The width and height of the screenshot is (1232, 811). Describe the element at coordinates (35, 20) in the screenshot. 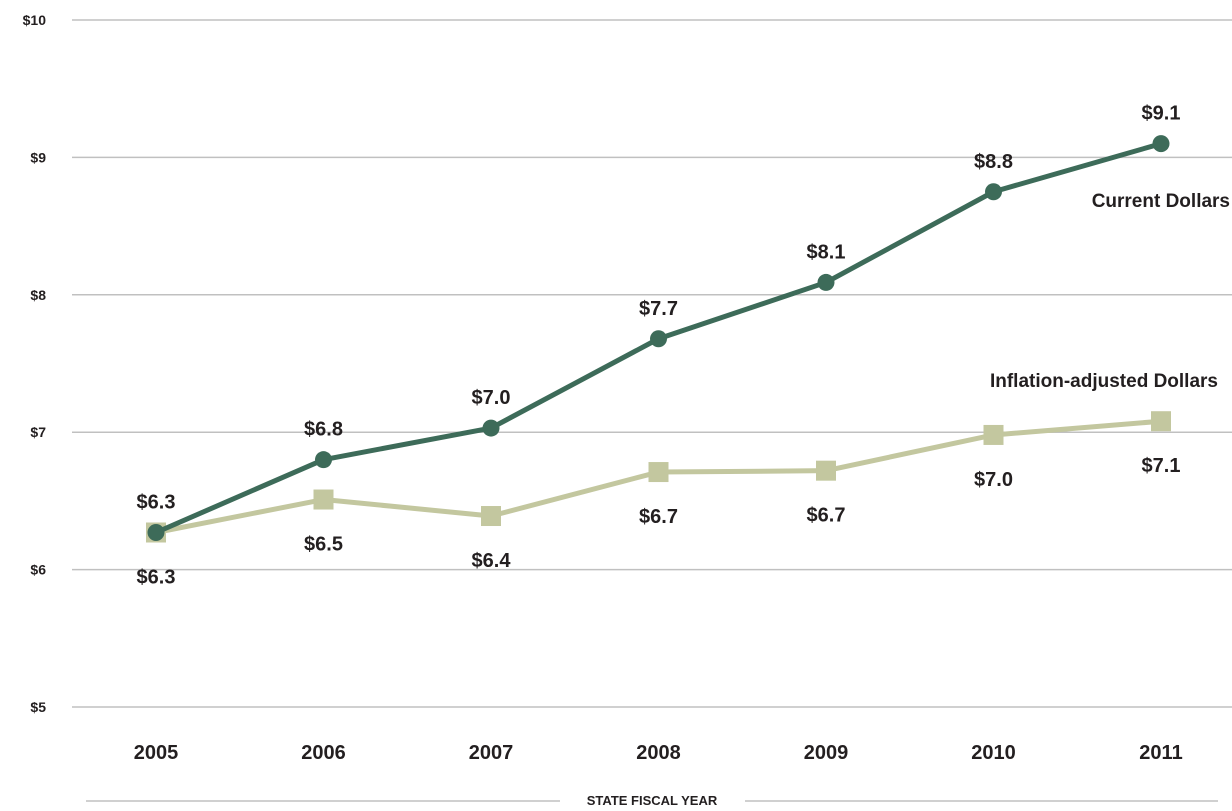

I see `y-tick-label: $10` at that location.